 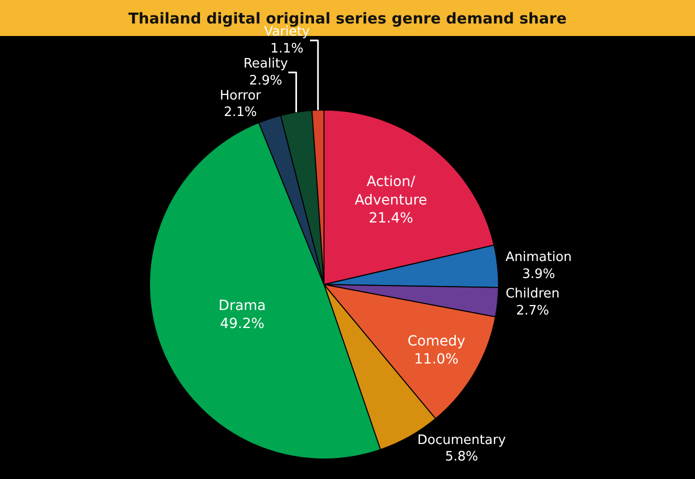 I want to click on data-label: 49.2%, so click(x=242, y=324).